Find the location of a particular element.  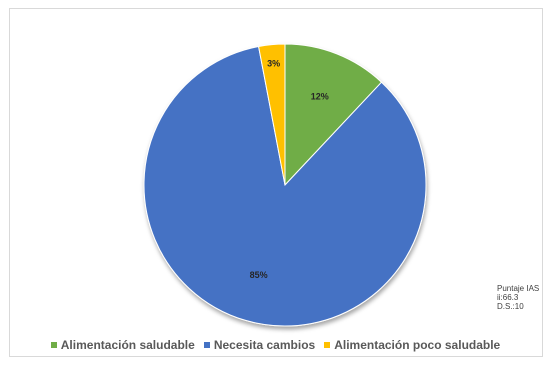

pie-data-label-2: 3% is located at coordinates (273, 64).